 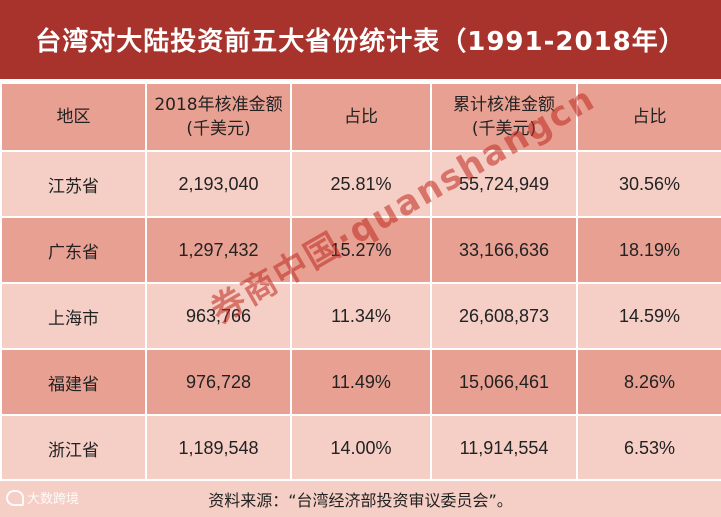 I want to click on cell-amount-2018: 963,766, so click(x=218, y=316).